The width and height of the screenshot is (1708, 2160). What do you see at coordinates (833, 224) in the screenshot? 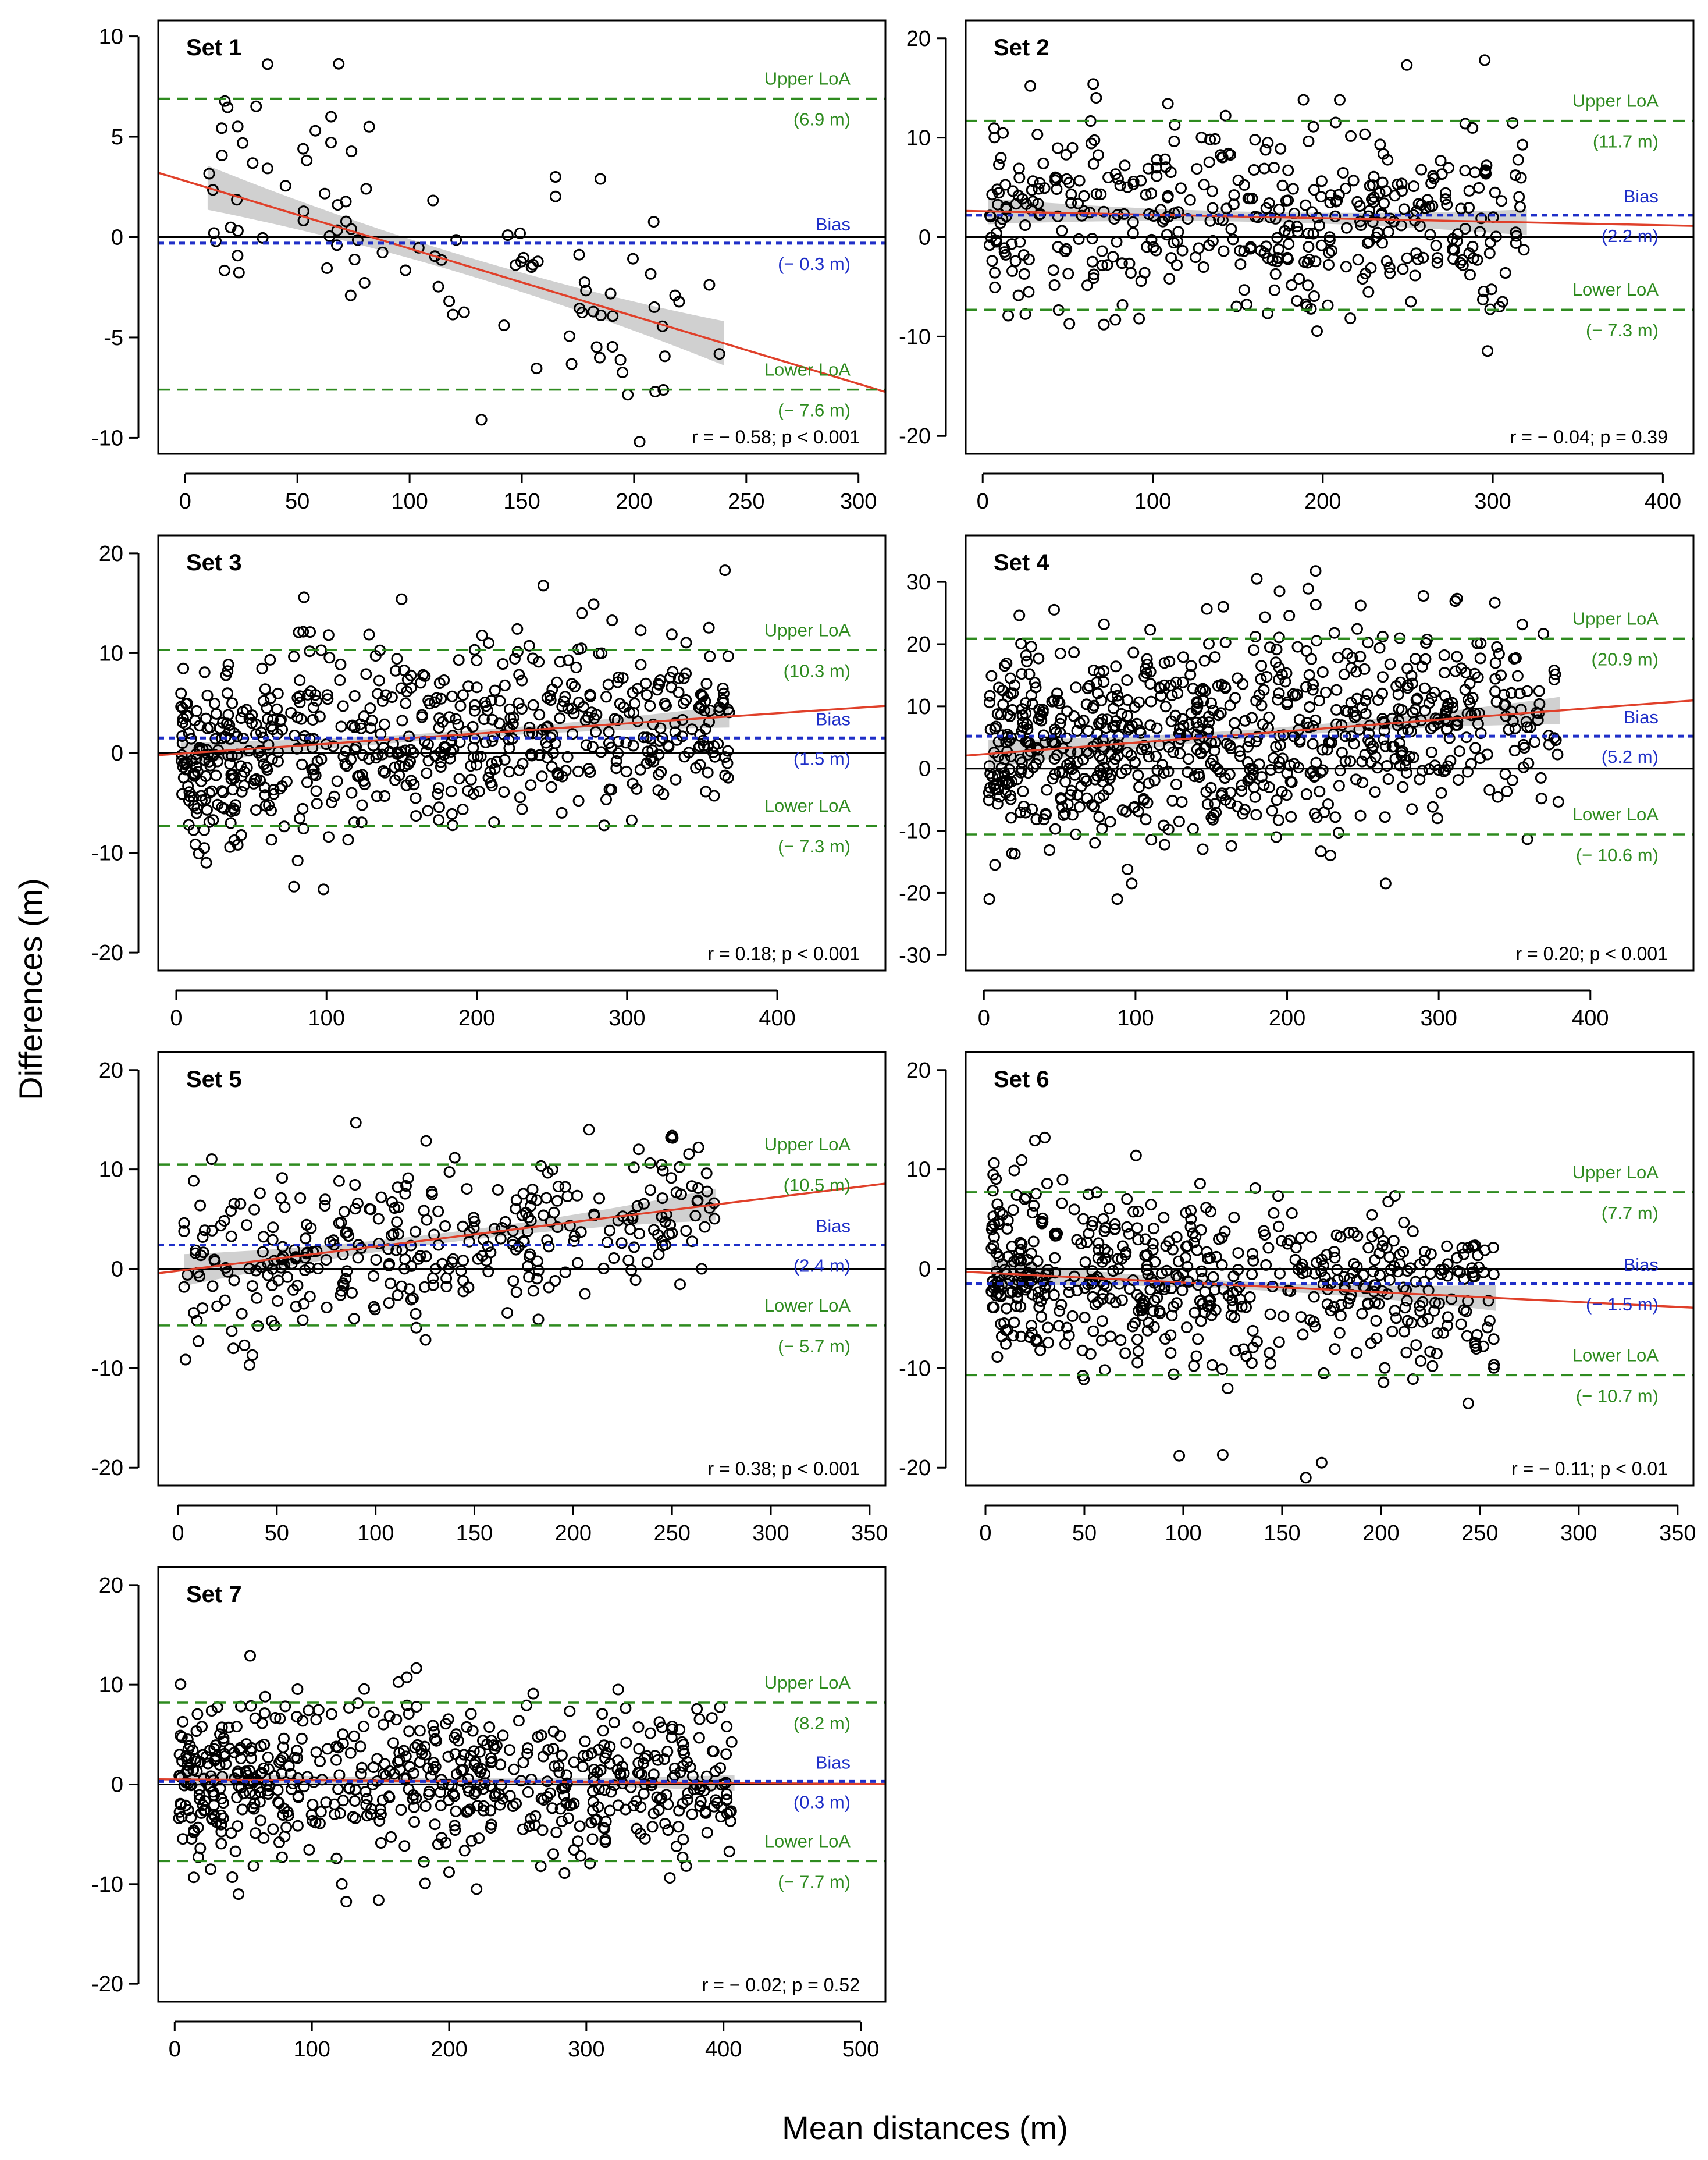
I see `bias-label: Bias` at bounding box center [833, 224].